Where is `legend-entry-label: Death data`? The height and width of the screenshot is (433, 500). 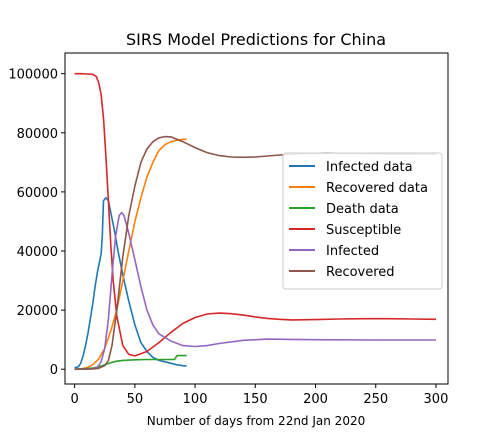 legend-entry-label: Death data is located at coordinates (362, 209).